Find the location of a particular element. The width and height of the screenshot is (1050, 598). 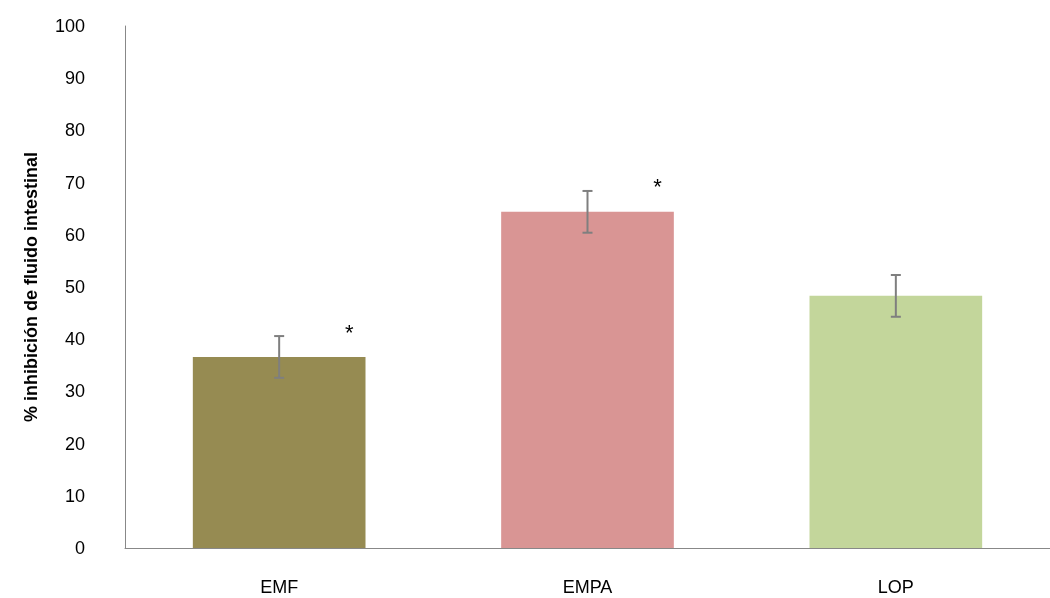

y-tick-label: 60 is located at coordinates (74, 234).